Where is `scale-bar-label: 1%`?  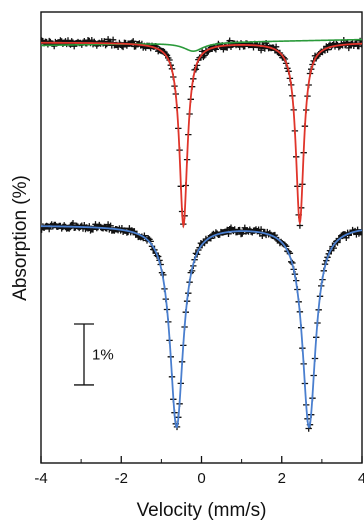
scale-bar-label: 1% is located at coordinates (103, 354).